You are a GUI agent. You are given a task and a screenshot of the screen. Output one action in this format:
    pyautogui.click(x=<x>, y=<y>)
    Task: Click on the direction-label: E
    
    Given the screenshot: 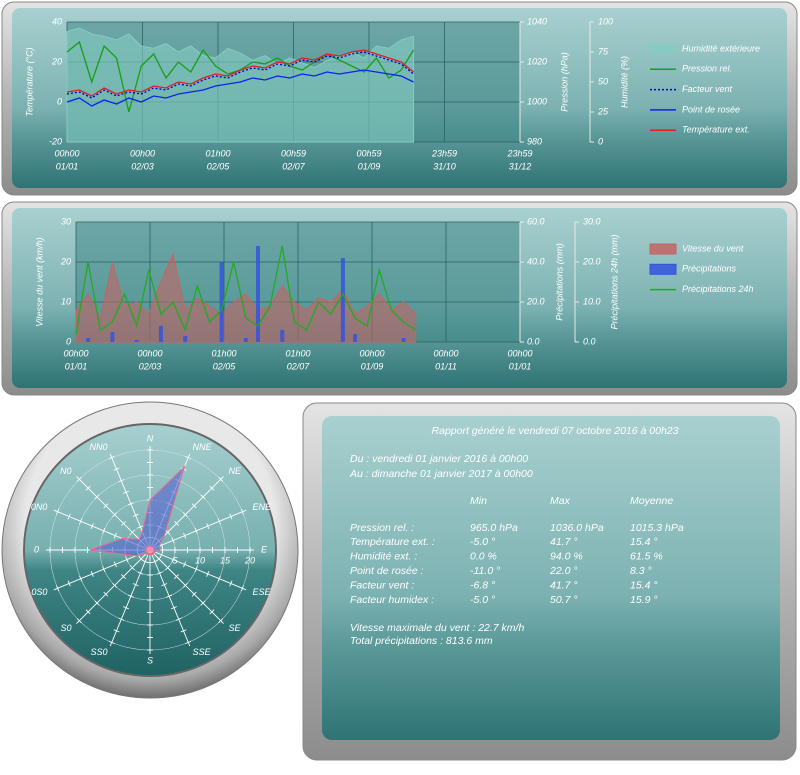 What is the action you would take?
    pyautogui.click(x=264, y=549)
    